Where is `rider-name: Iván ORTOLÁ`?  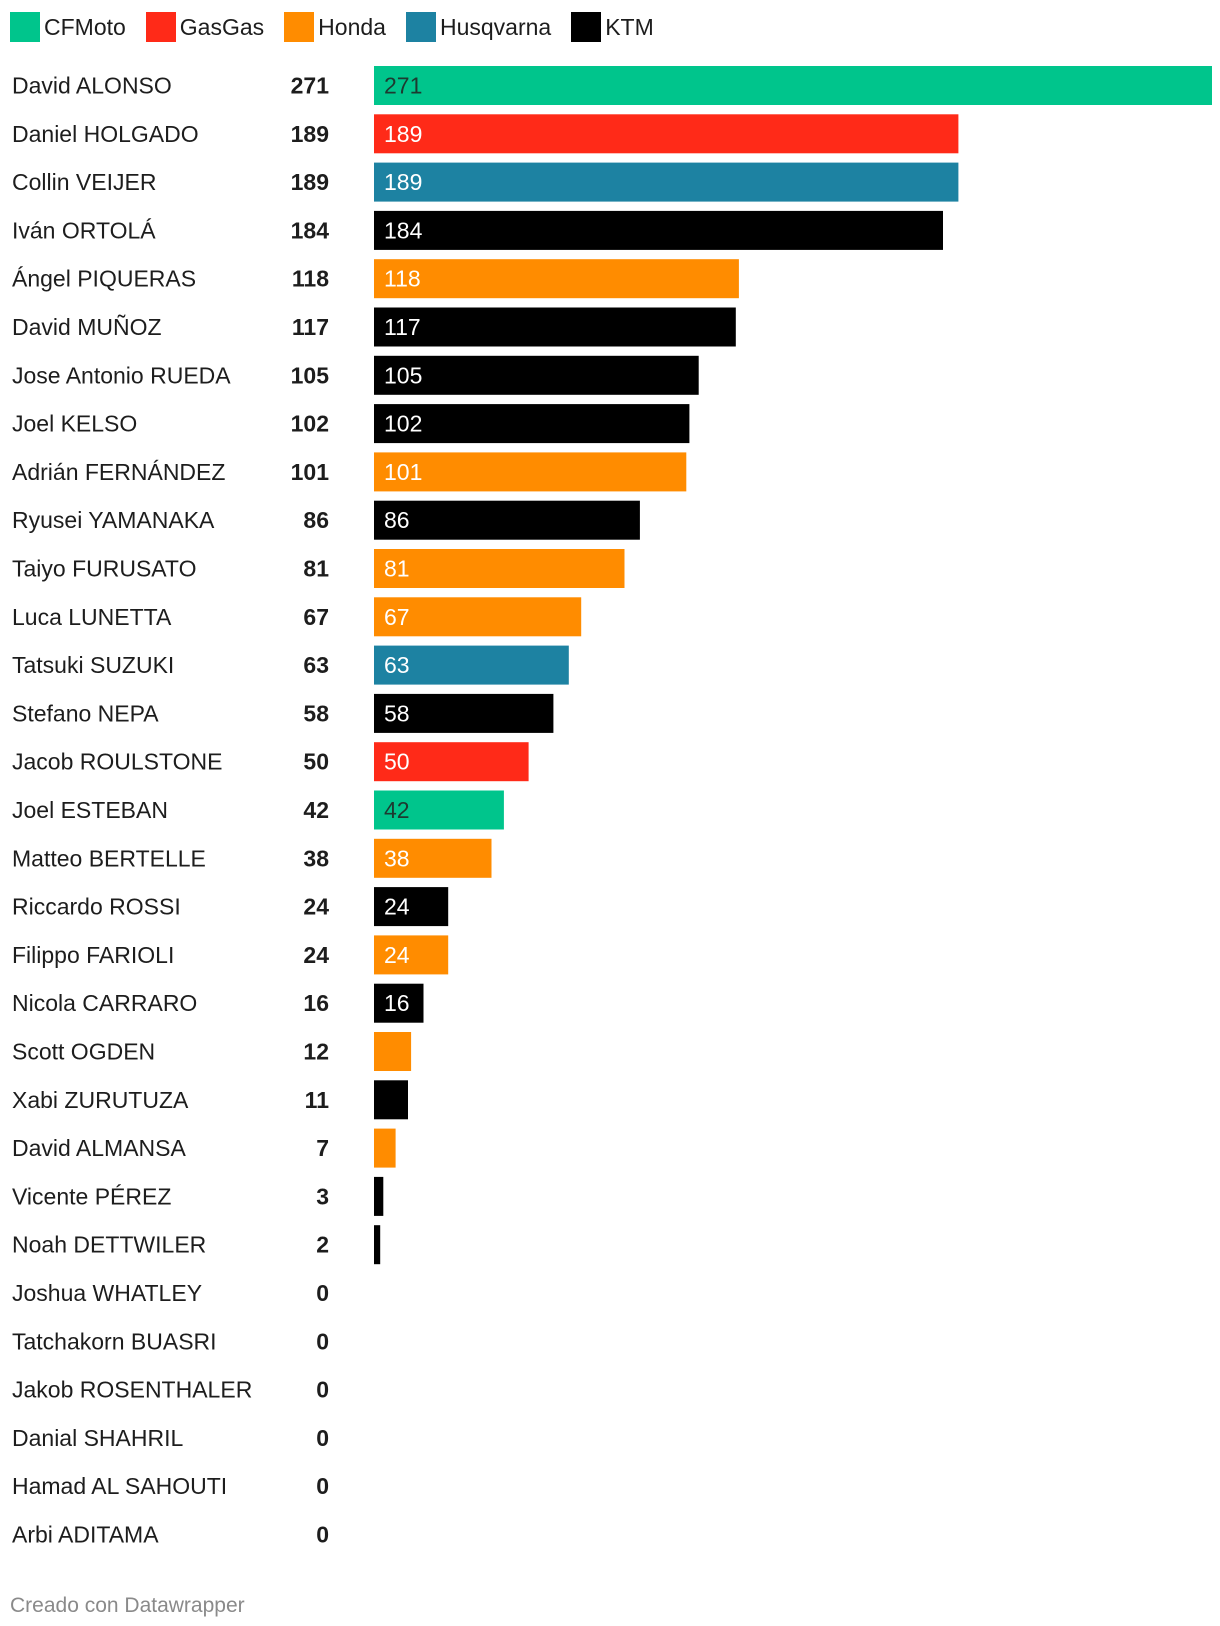
rider-name: Iván ORTOLÁ is located at coordinates (84, 230).